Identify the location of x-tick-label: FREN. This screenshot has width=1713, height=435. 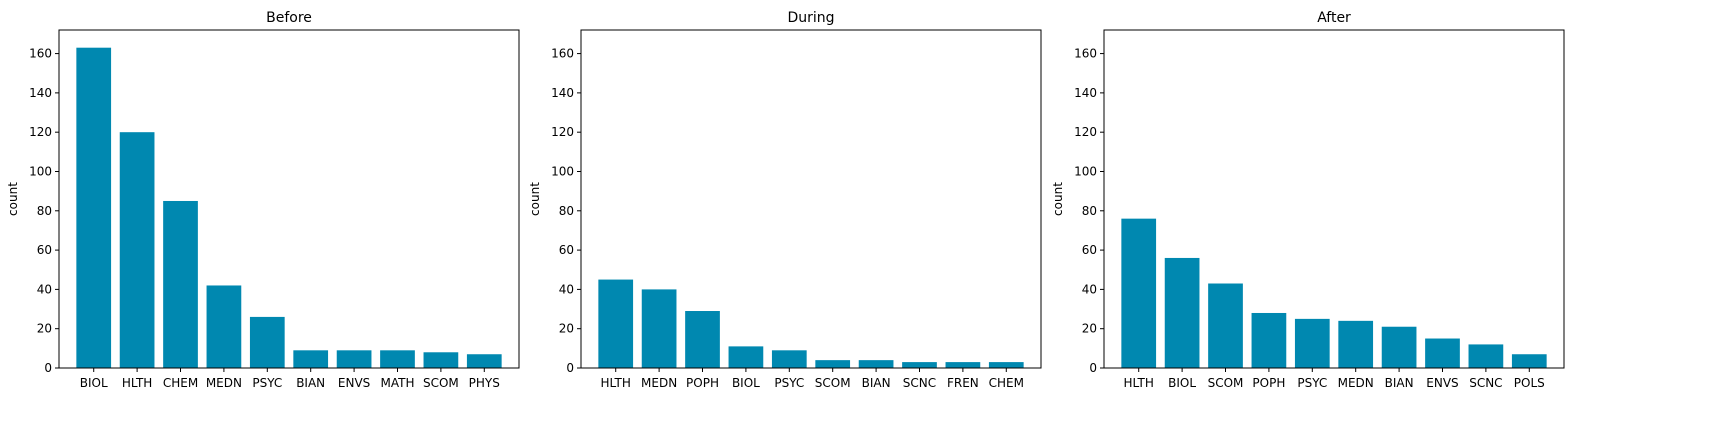
(963, 383).